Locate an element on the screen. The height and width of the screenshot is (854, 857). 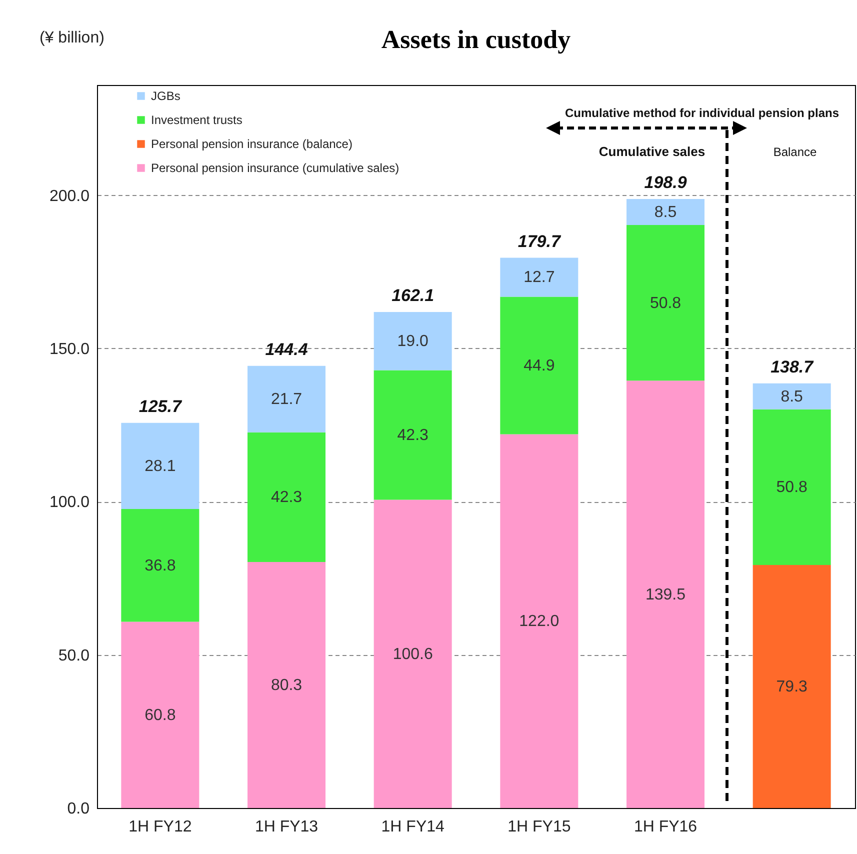
y-axis-title: (¥ billion) is located at coordinates (72, 38).